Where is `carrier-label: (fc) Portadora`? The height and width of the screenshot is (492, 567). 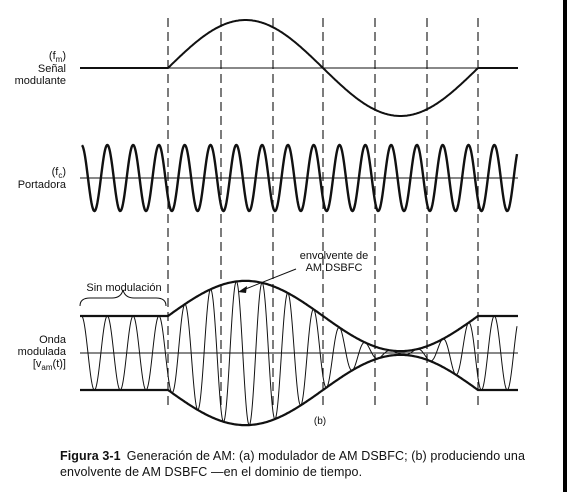 carrier-label: (fc) Portadora is located at coordinates (34, 178).